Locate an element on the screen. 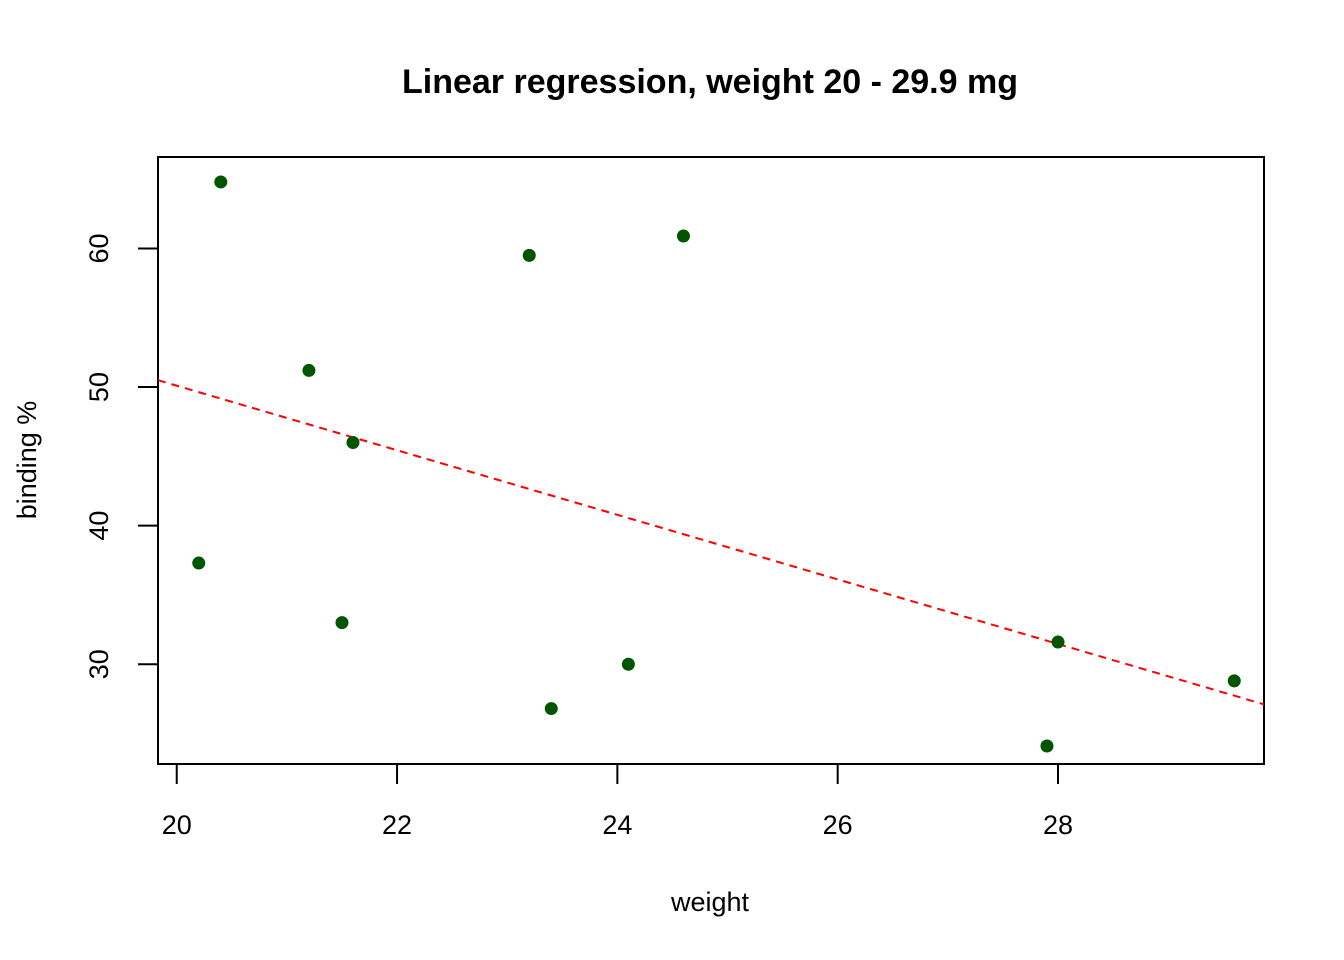 This screenshot has width=1344, height=960. chart-title: Linear regression, weight 20 - 29.9 mg is located at coordinates (710, 82).